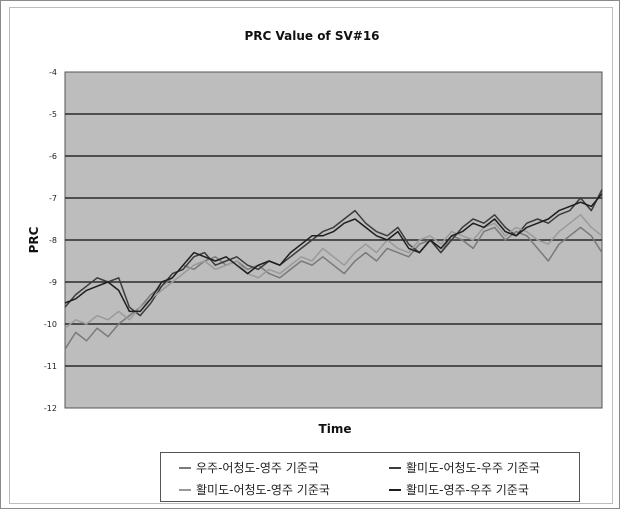 The width and height of the screenshot is (620, 509). What do you see at coordinates (473, 468) in the screenshot?
I see `legend-label: 활미도-어청도-우주 기준국` at bounding box center [473, 468].